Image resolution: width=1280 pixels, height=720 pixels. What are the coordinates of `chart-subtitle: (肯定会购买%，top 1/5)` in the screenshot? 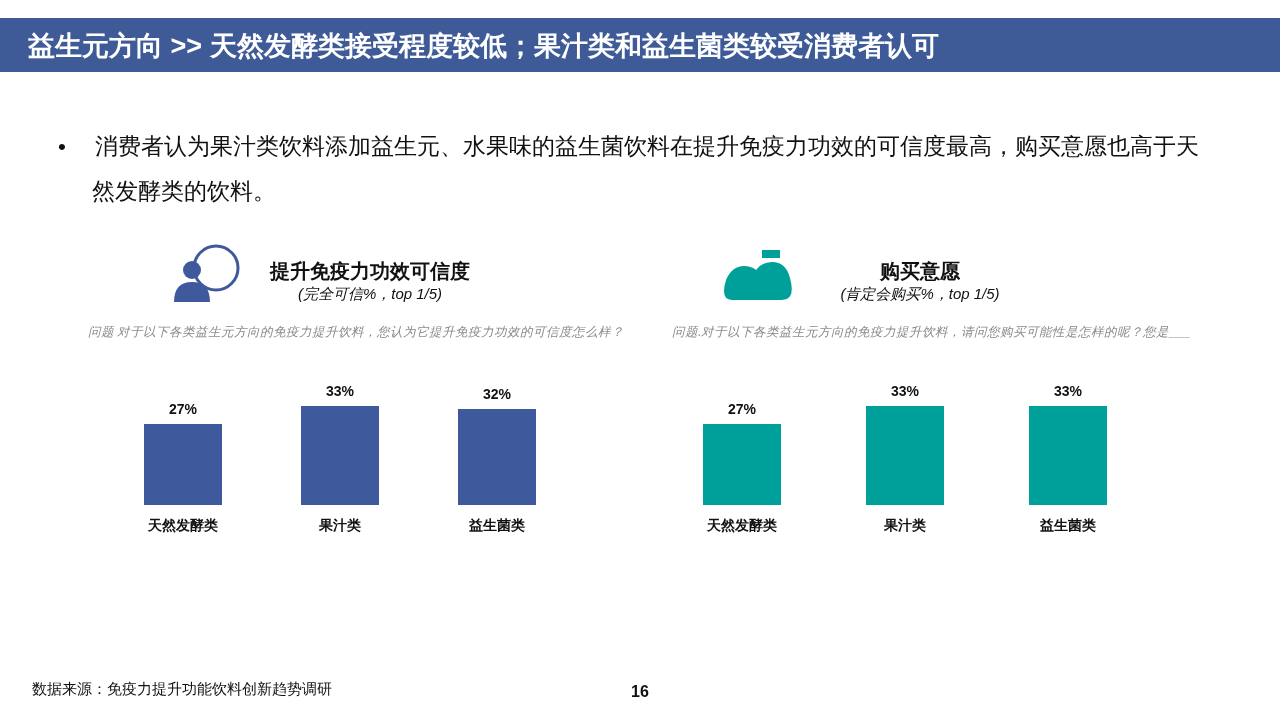 It's located at (920, 294).